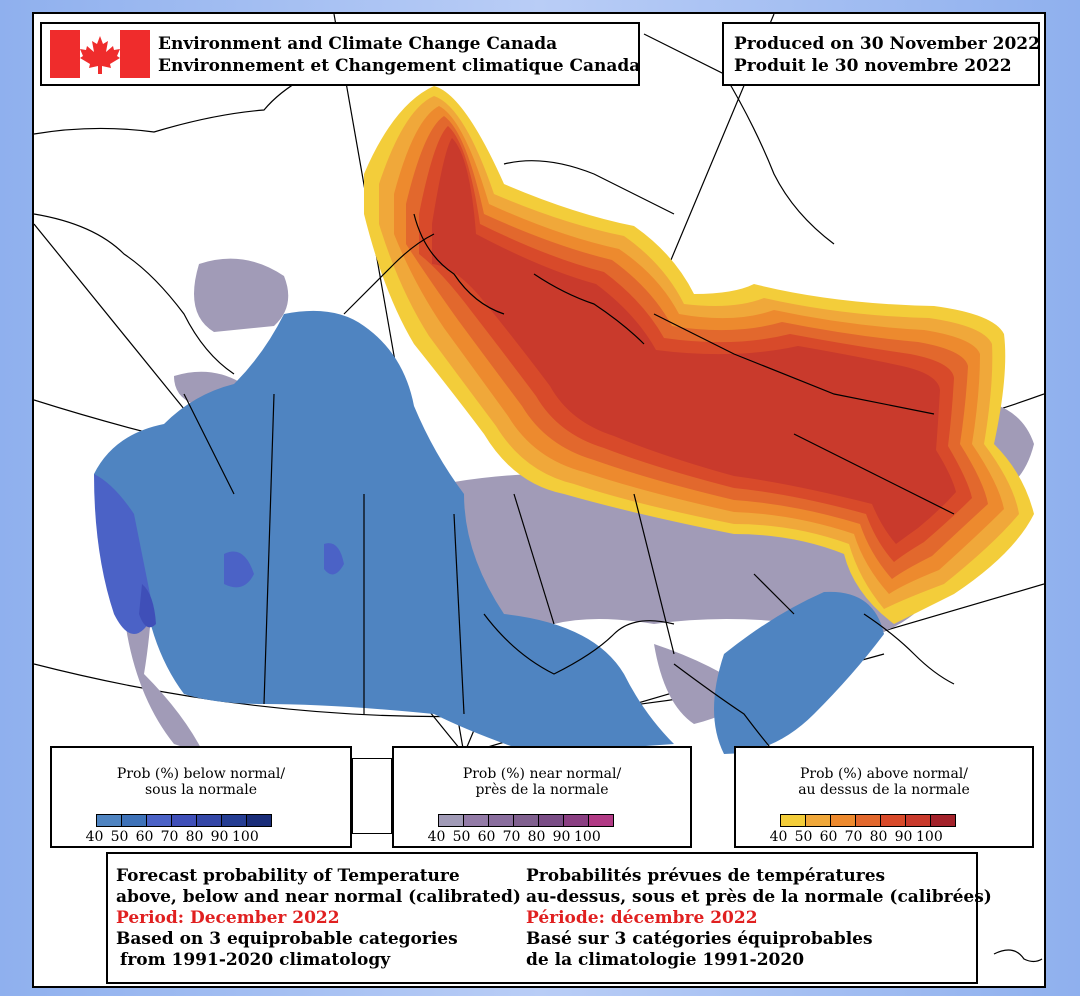 This screenshot has width=1080, height=996. Describe the element at coordinates (436, 837) in the screenshot. I see `legend-near-tick: 40` at that location.